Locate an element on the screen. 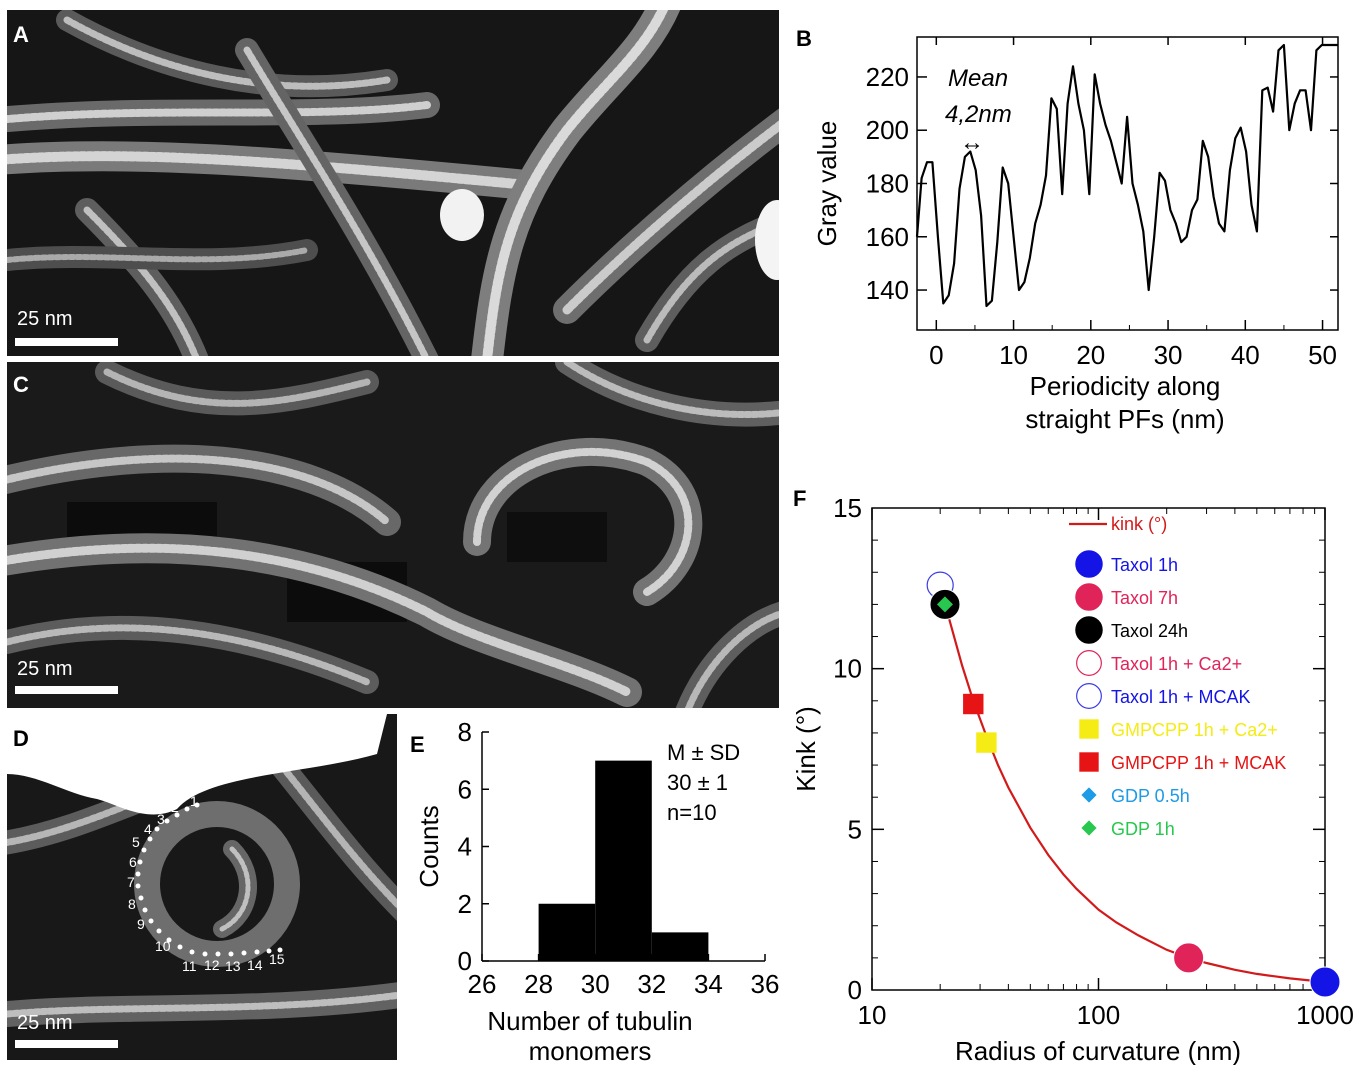 The image size is (1357, 1065). x-tick-label: 20 is located at coordinates (1090, 355).